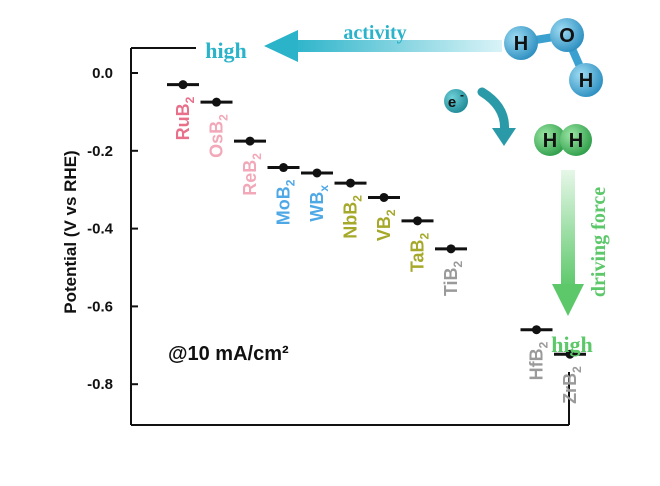 The image size is (660, 486). I want to click on water-atom-h1, so click(521, 43).